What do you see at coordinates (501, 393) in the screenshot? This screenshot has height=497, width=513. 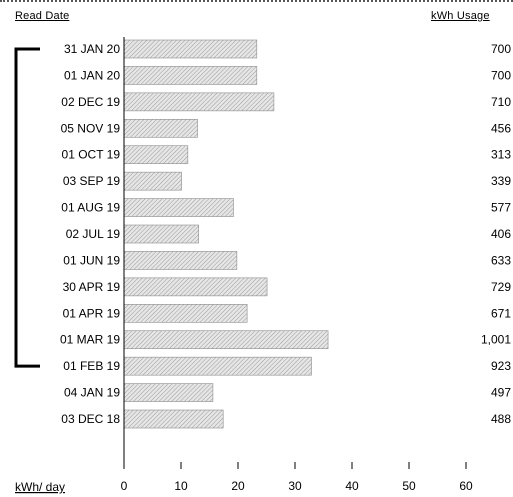 I see `kwh-usage-value: 497` at bounding box center [501, 393].